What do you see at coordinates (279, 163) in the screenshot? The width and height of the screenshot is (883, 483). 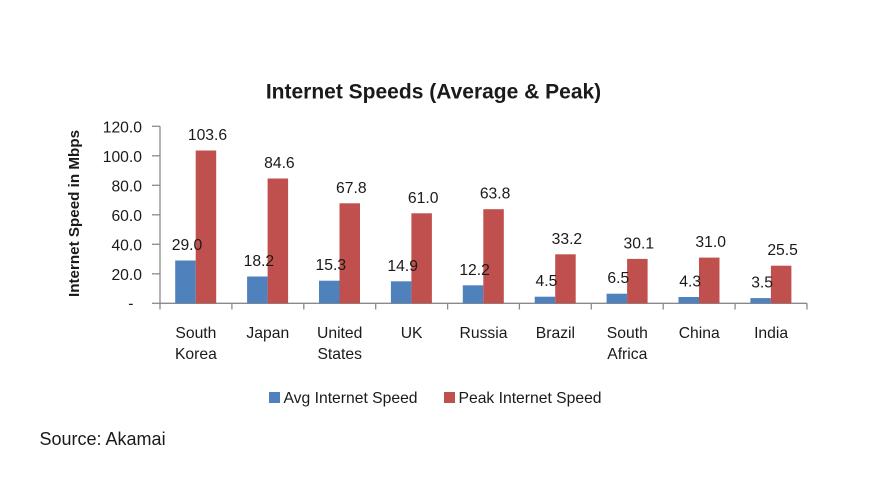 I see `svg-text: 84.6` at bounding box center [279, 163].